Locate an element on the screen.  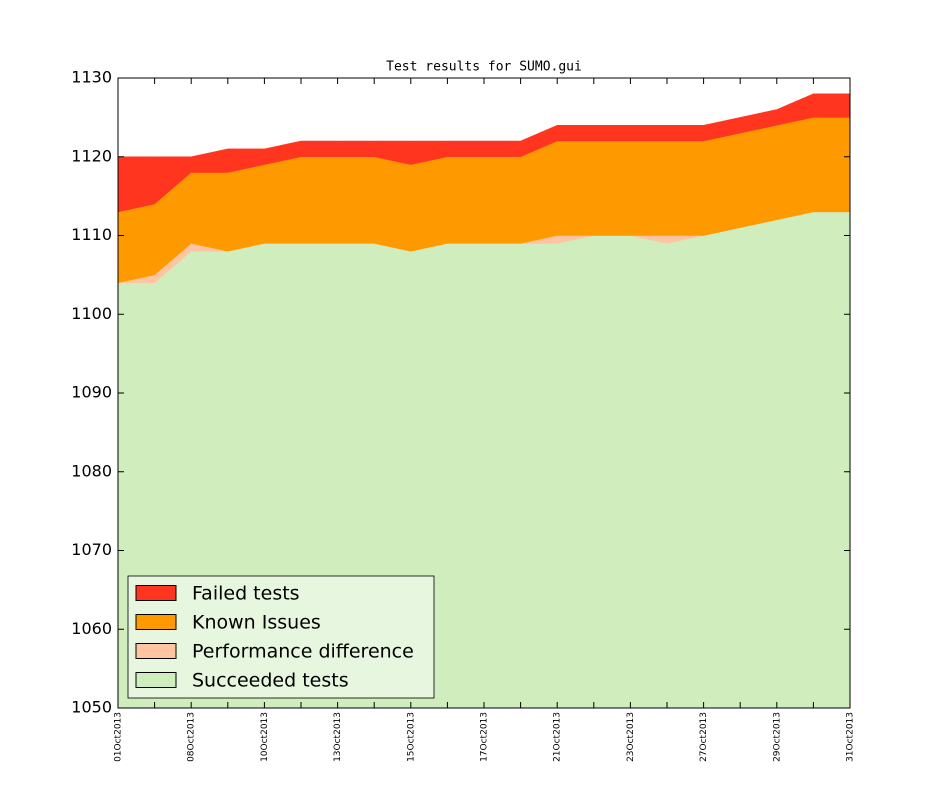
legend-label: Failed tests is located at coordinates (246, 594).